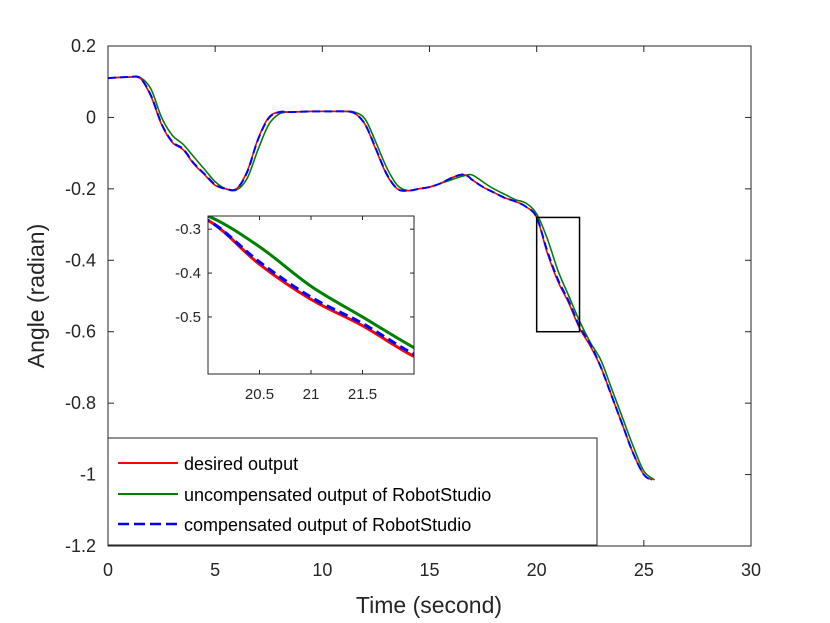 This screenshot has height=623, width=830. Describe the element at coordinates (188, 317) in the screenshot. I see `inset-y-tick-label: -0.5` at that location.